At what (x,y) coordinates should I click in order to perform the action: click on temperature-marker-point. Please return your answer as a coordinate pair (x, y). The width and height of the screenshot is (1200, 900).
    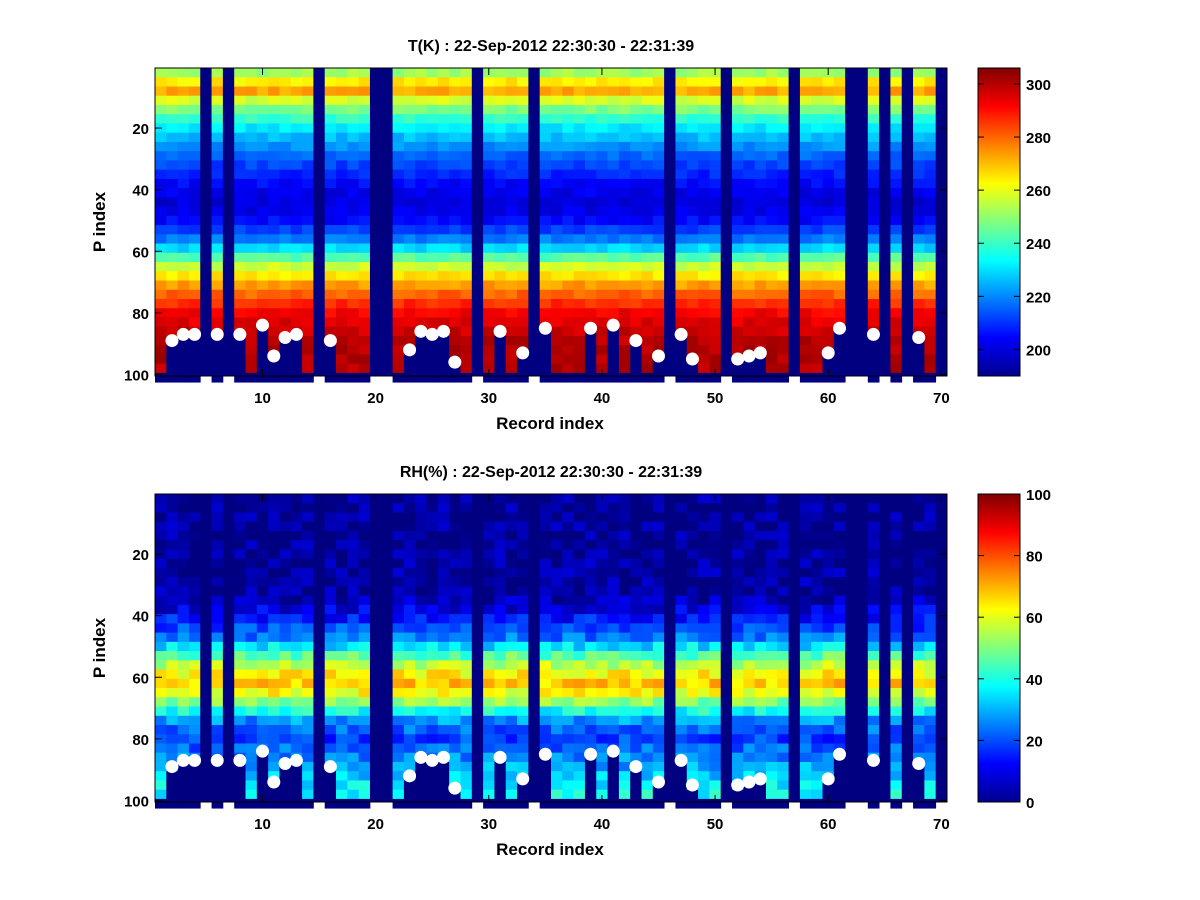
    Looking at the image, I should click on (828, 353).